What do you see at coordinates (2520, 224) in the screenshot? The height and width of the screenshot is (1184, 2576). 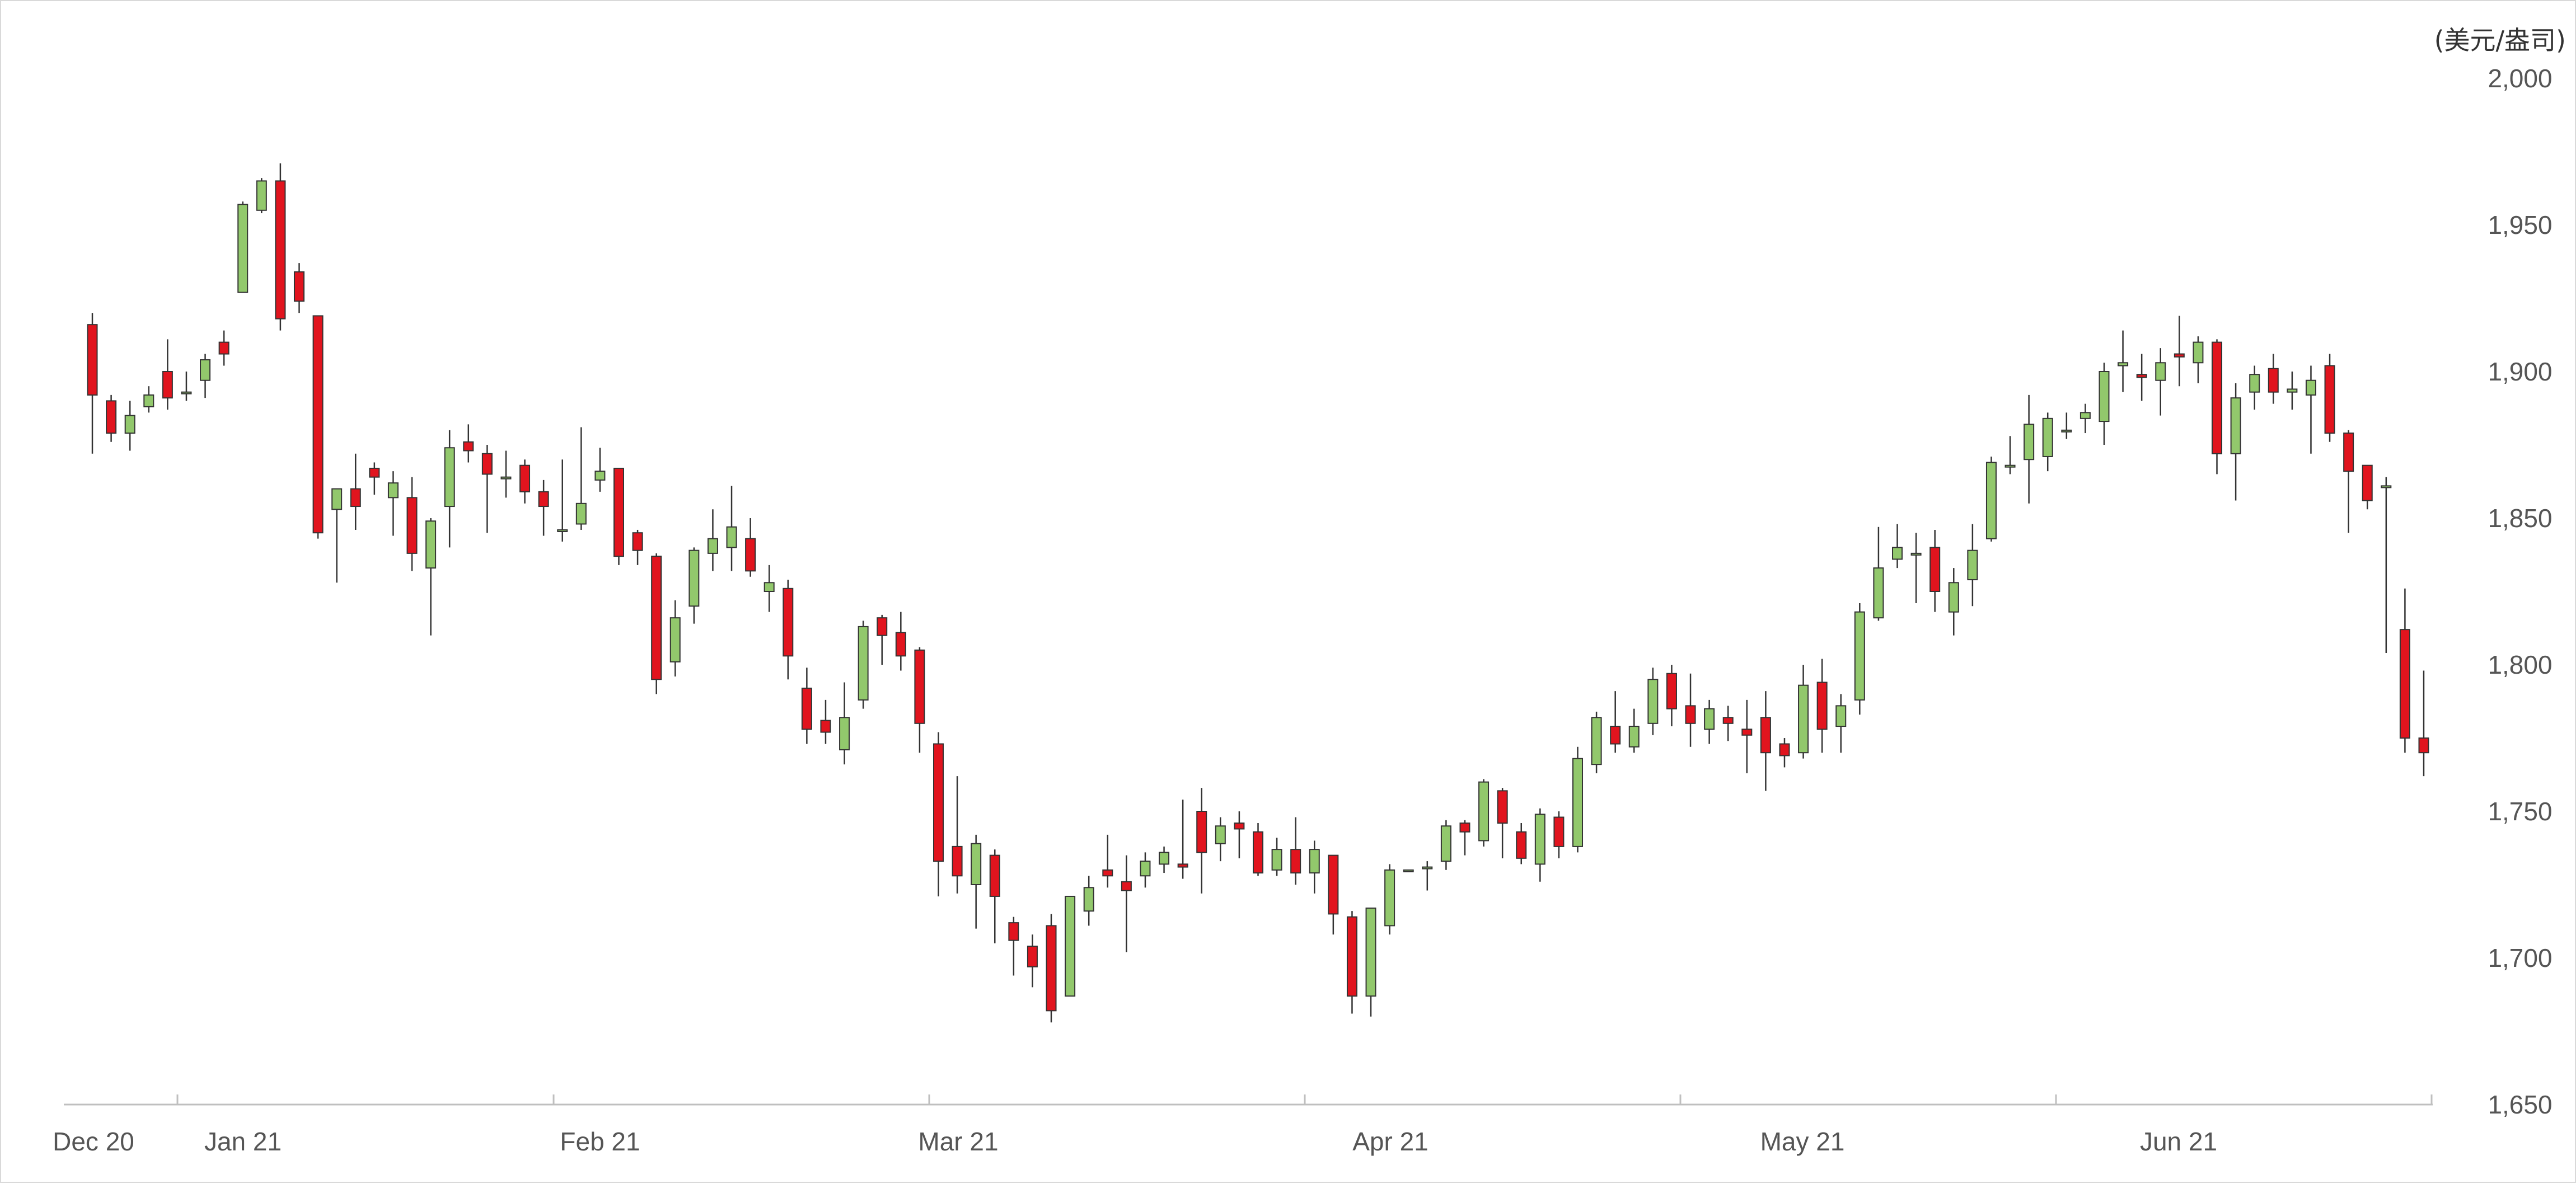 I see `y-tick-label: 1,950` at bounding box center [2520, 224].